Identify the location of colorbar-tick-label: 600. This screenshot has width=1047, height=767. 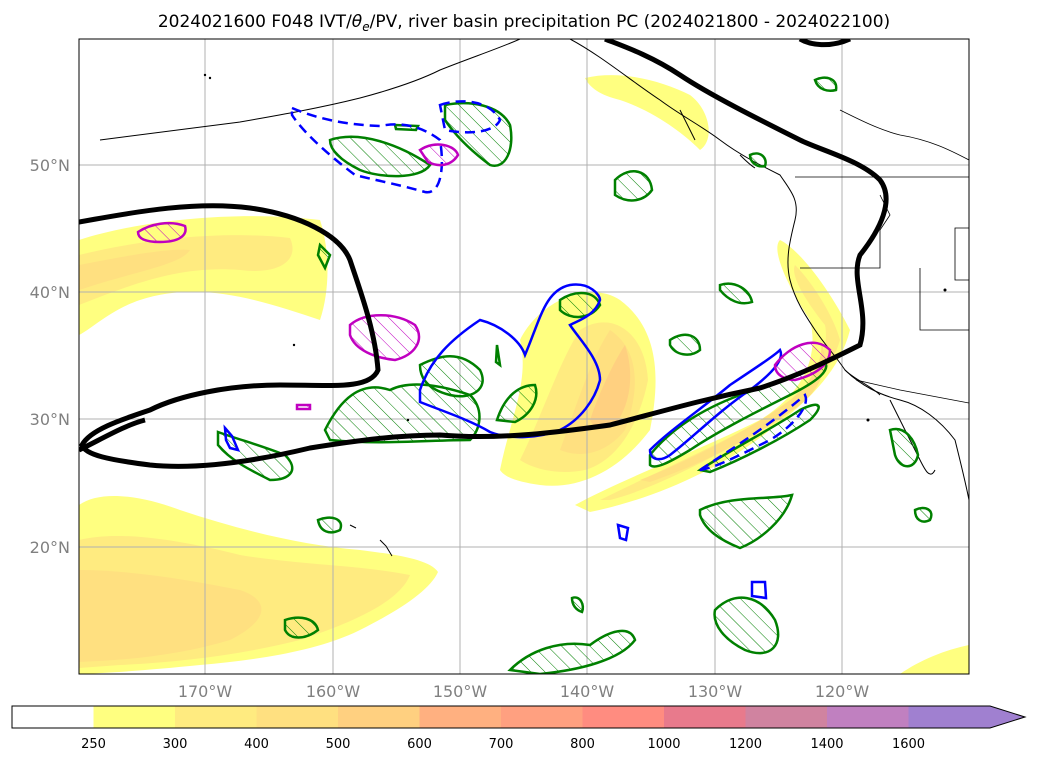
(419, 744).